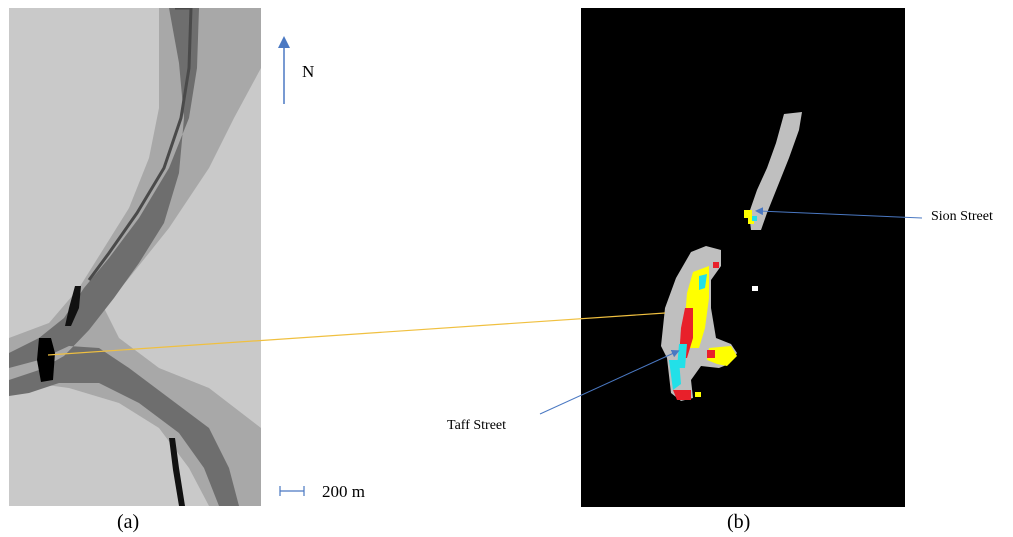 Image resolution: width=1013 pixels, height=537 pixels. I want to click on taff-yellow-cell, so click(698, 394).